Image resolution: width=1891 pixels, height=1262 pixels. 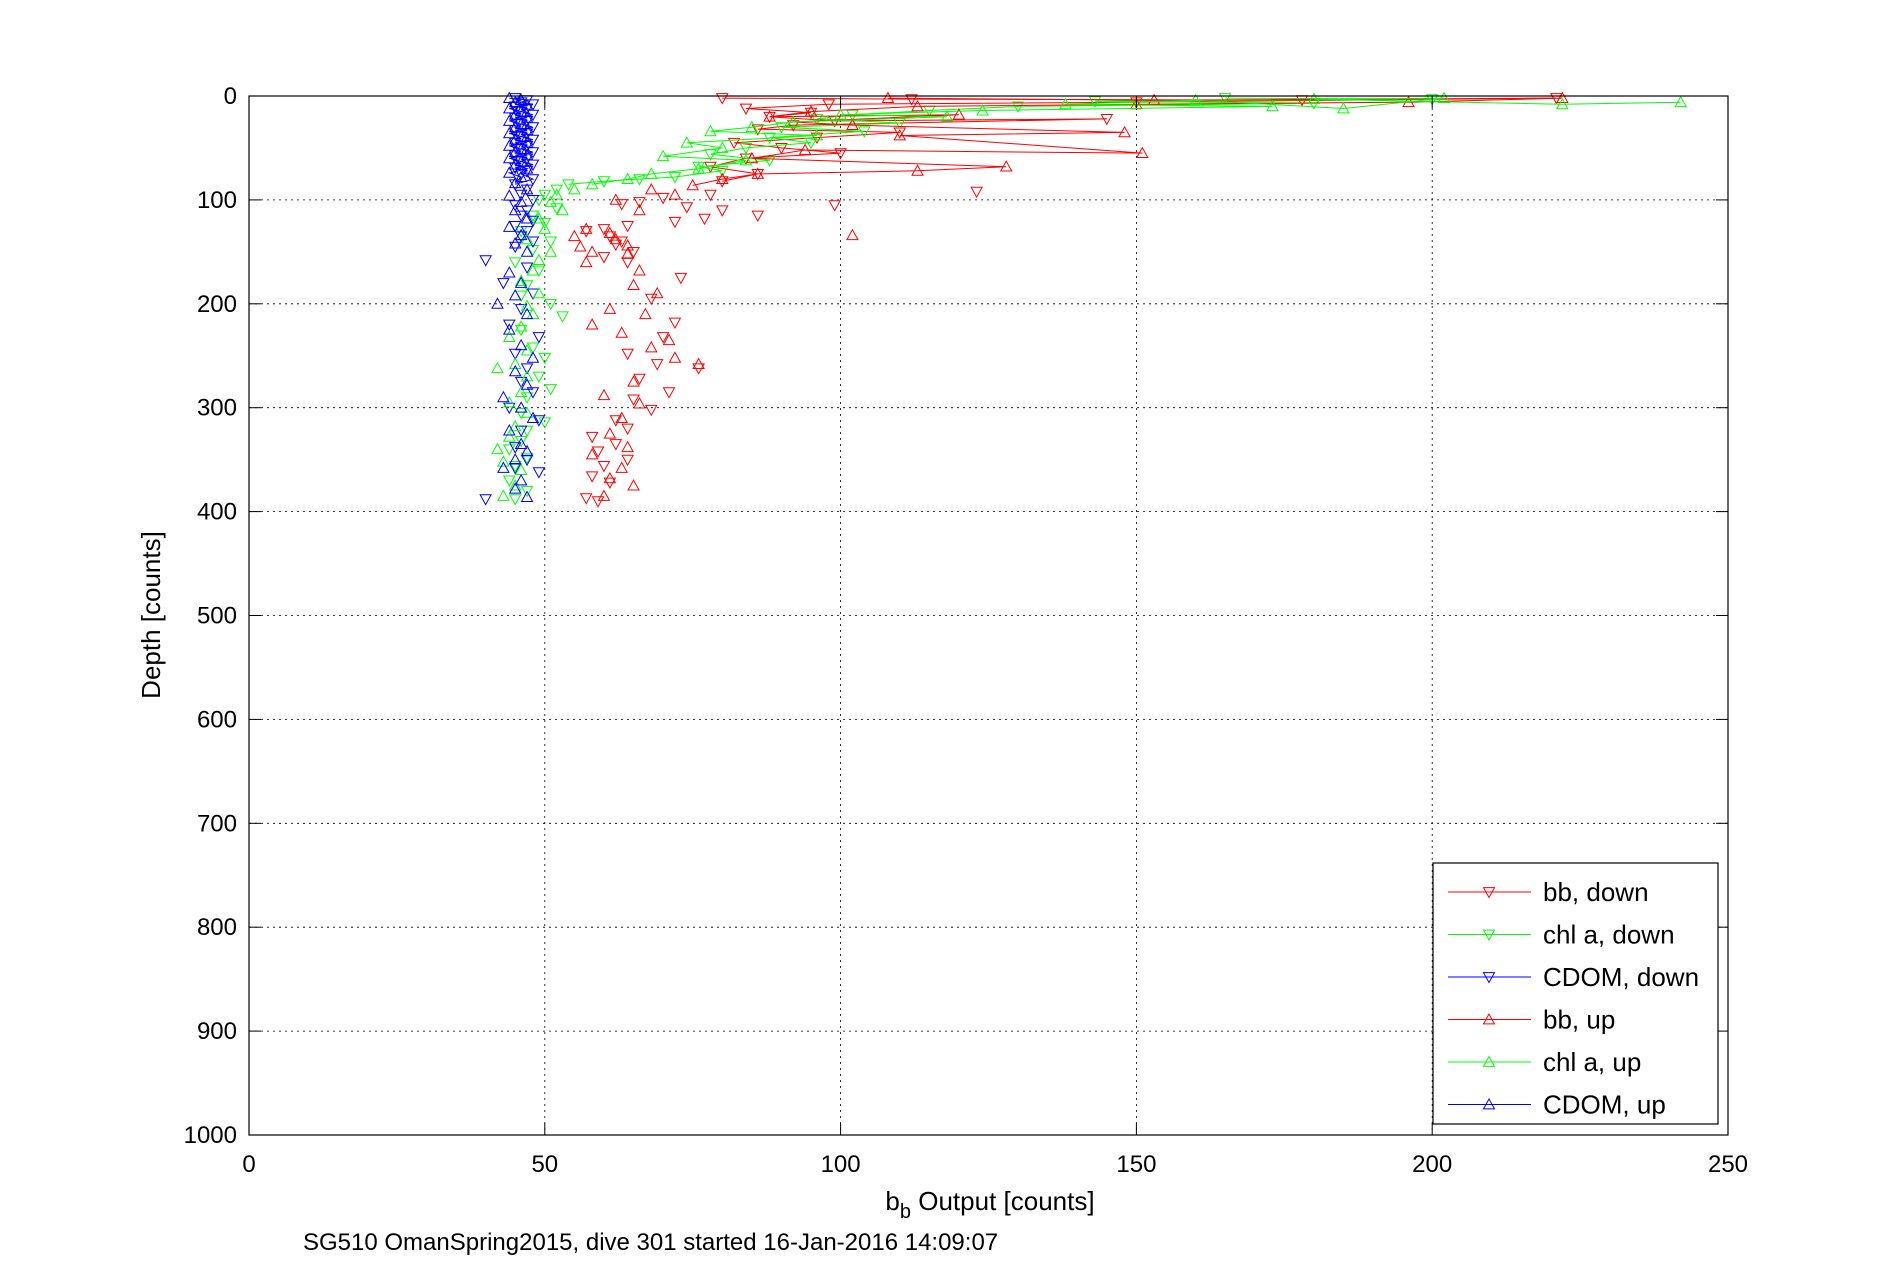 I want to click on legend-entry: CDOM, down, so click(x=1573, y=977).